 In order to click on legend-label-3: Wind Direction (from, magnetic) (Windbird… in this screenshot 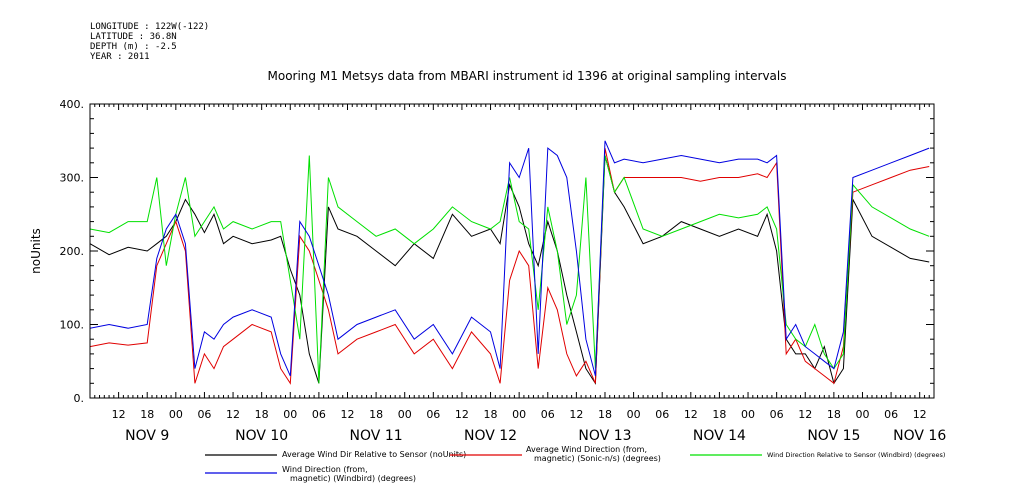, I will do `click(349, 474)`.